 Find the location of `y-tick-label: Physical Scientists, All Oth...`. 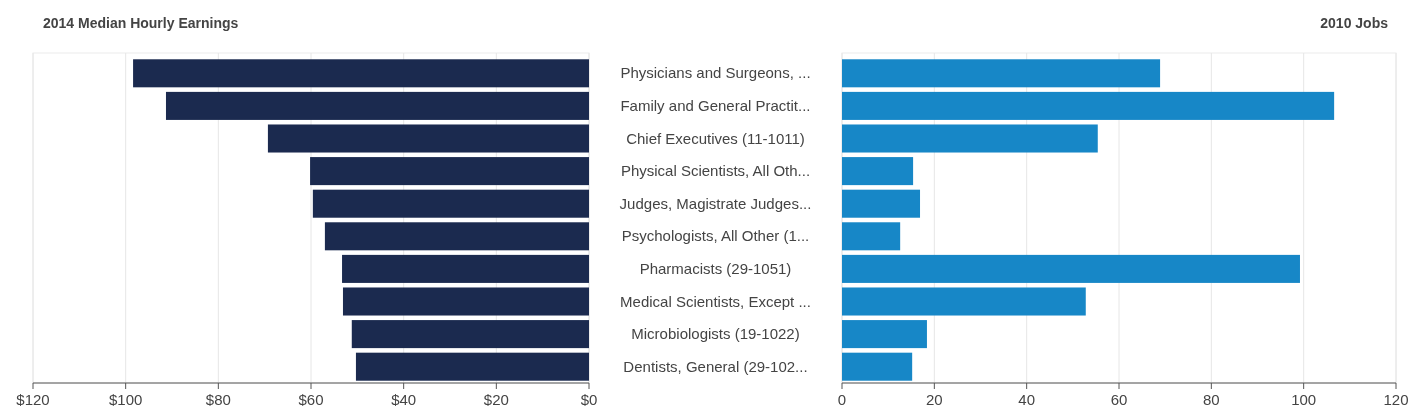

y-tick-label: Physical Scientists, All Oth... is located at coordinates (715, 171).